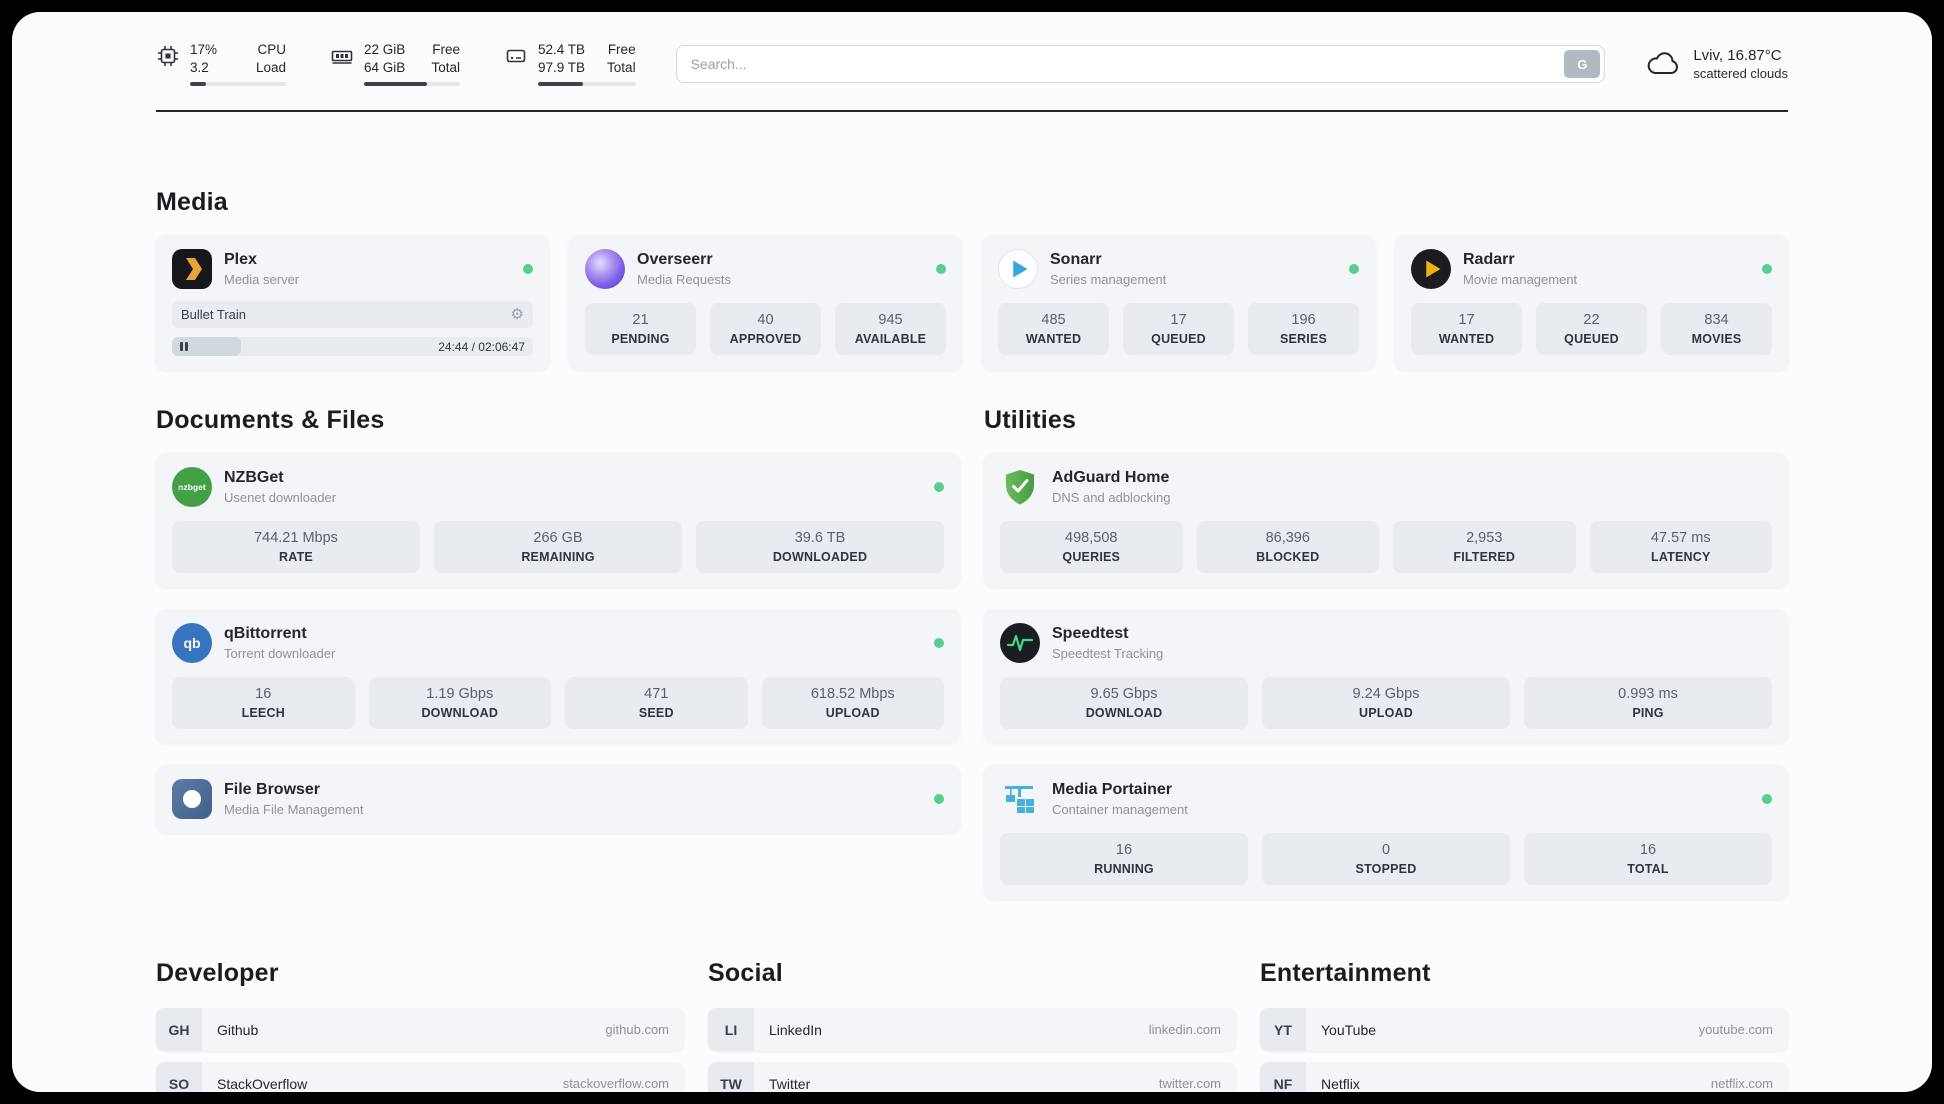  What do you see at coordinates (1287, 547) in the screenshot?
I see `stat-blocked: 86,396 BLOCKED` at bounding box center [1287, 547].